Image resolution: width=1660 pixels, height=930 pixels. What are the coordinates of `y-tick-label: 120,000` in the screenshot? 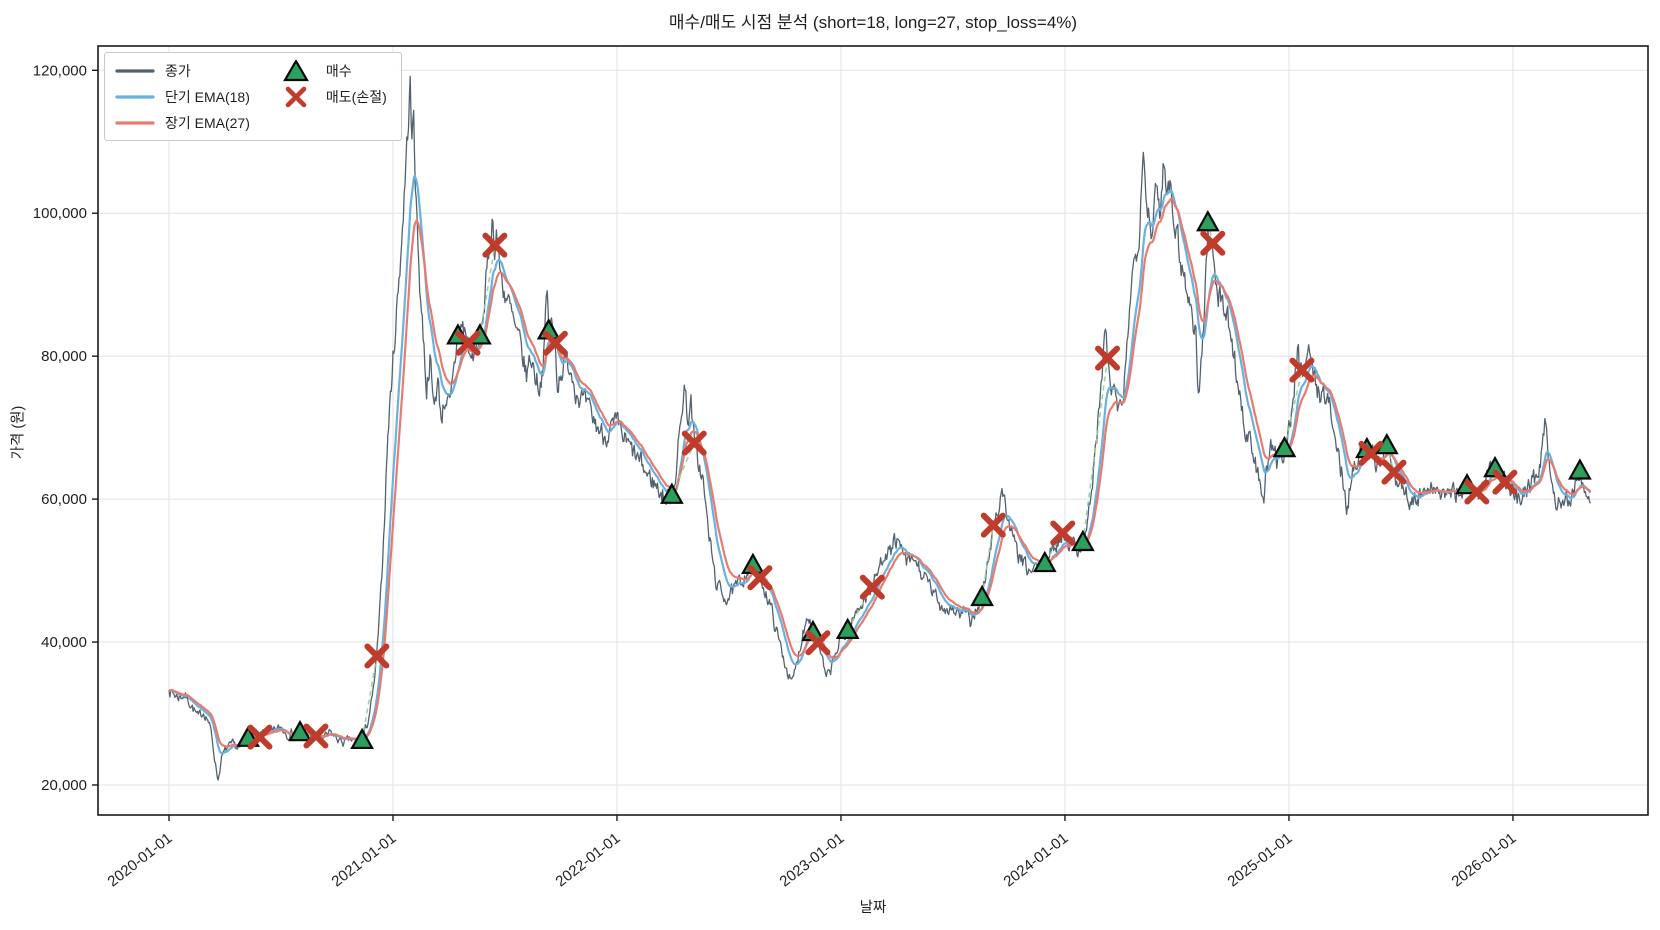 It's located at (60, 70).